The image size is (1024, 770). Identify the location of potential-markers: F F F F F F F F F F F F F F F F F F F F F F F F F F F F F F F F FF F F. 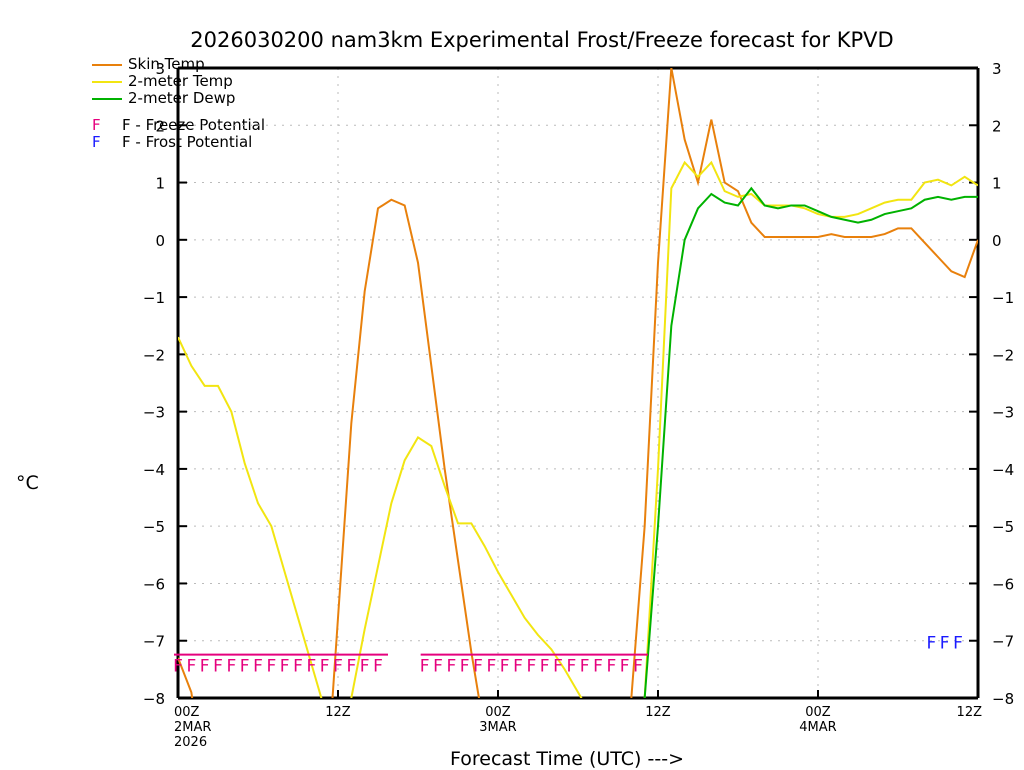
(568, 655).